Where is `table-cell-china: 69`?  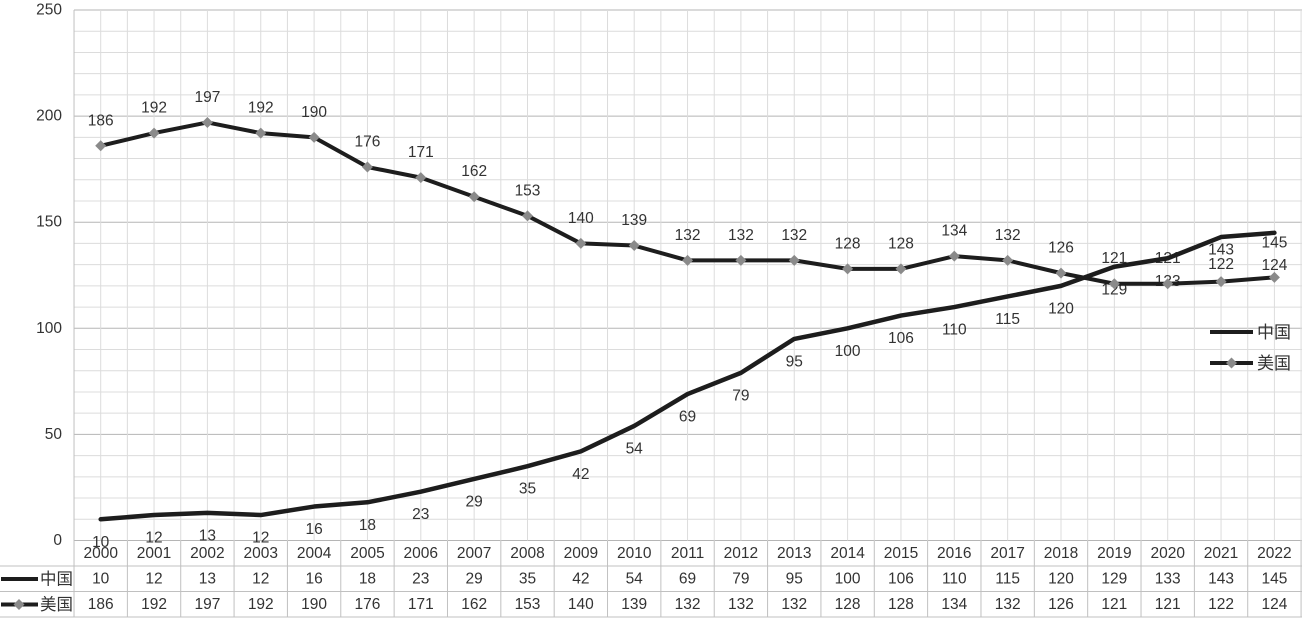 table-cell-china: 69 is located at coordinates (687, 579).